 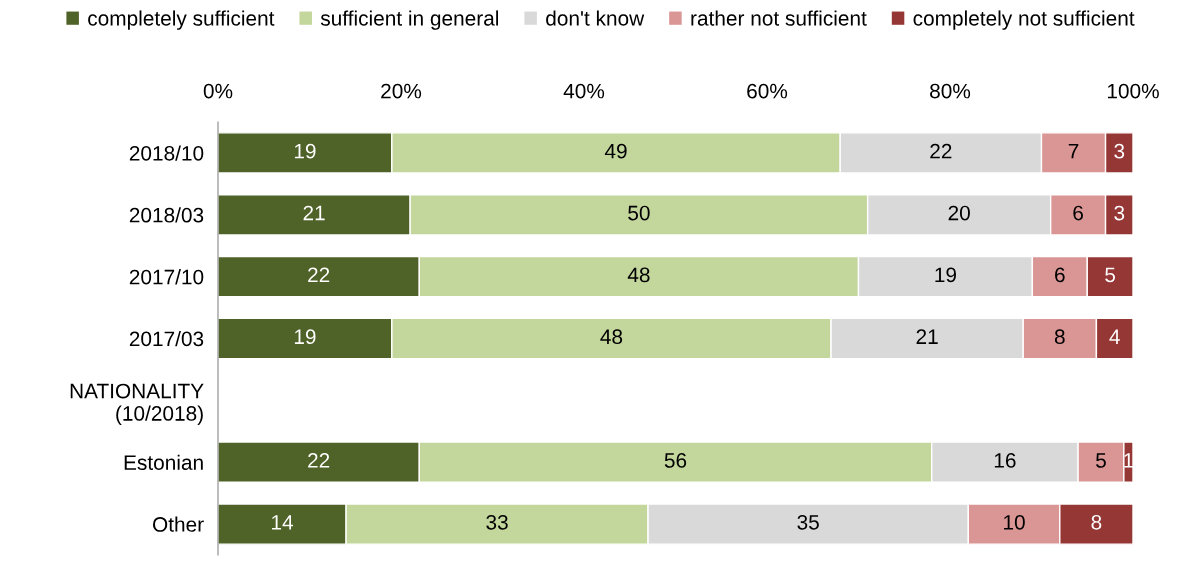 What do you see at coordinates (615, 151) in the screenshot?
I see `data-label: 49` at bounding box center [615, 151].